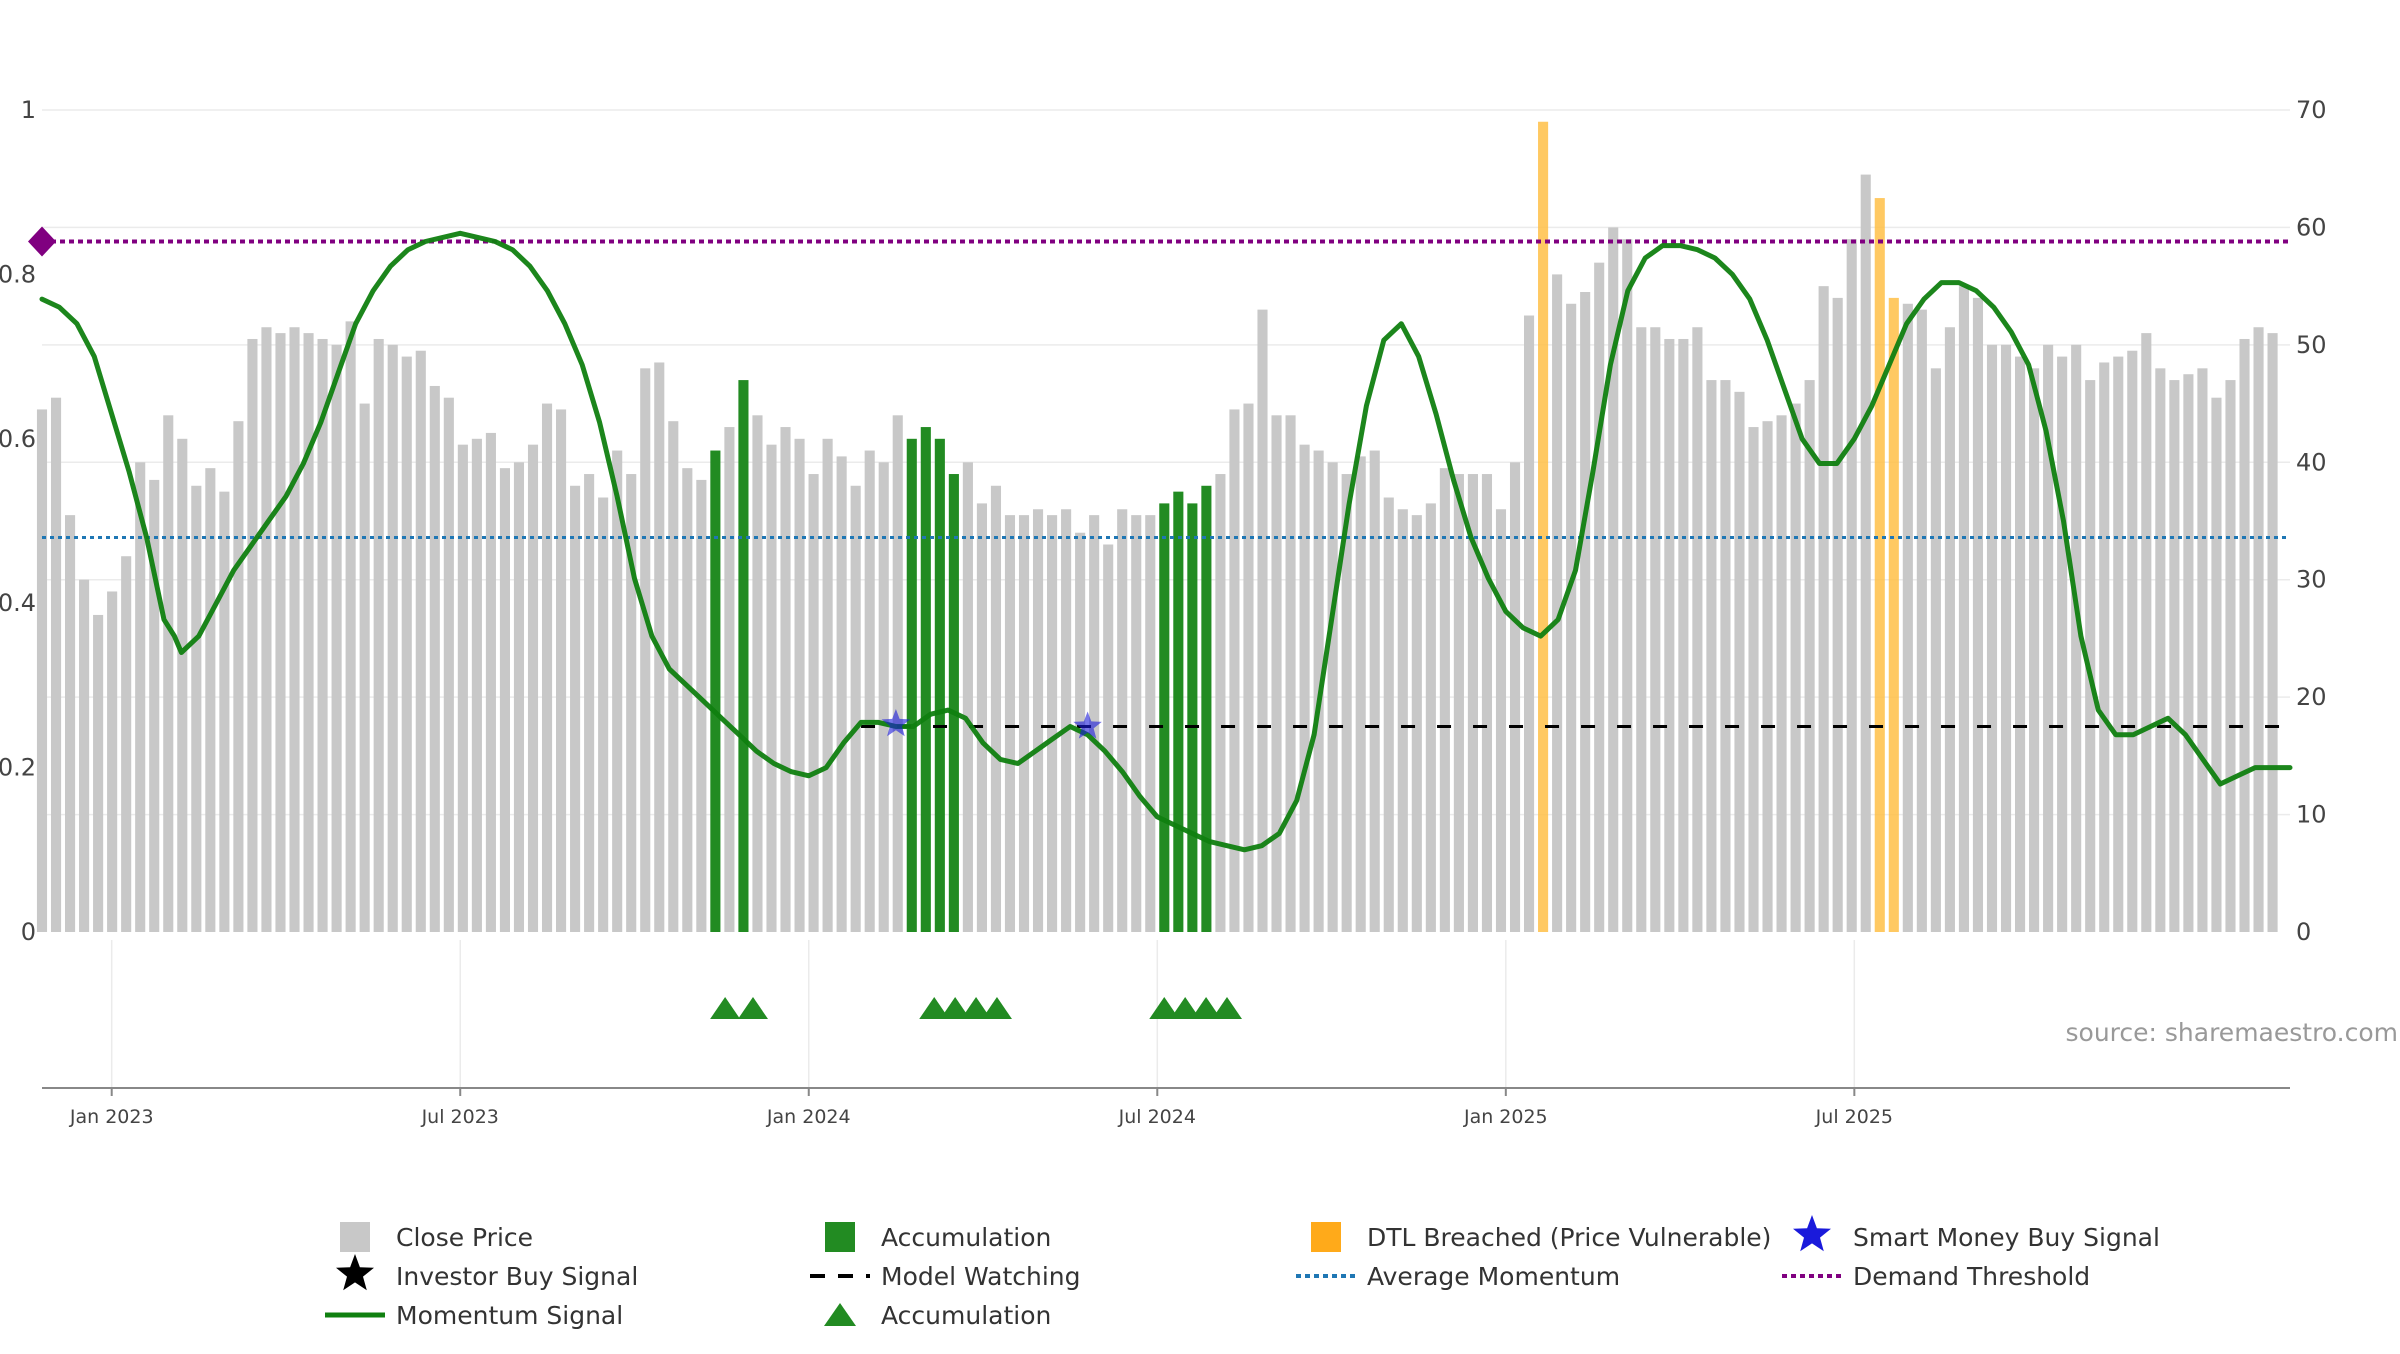 This screenshot has height=1354, width=2400. Describe the element at coordinates (1505, 1117) in the screenshot. I see `x-tick-label: Jan 2025` at that location.